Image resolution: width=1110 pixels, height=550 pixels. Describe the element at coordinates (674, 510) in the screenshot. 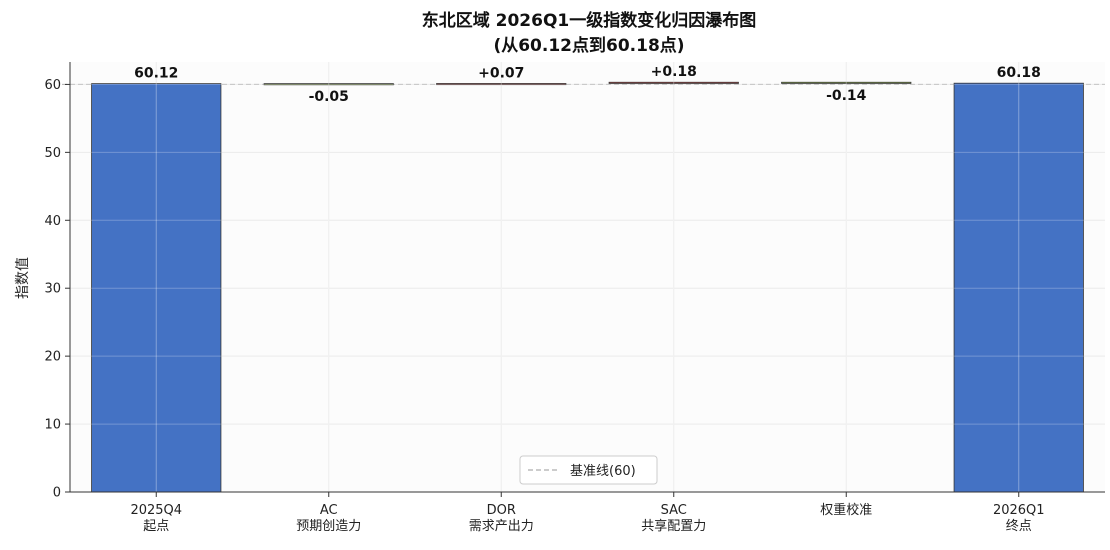

I see `x-tick-label: SAC` at that location.